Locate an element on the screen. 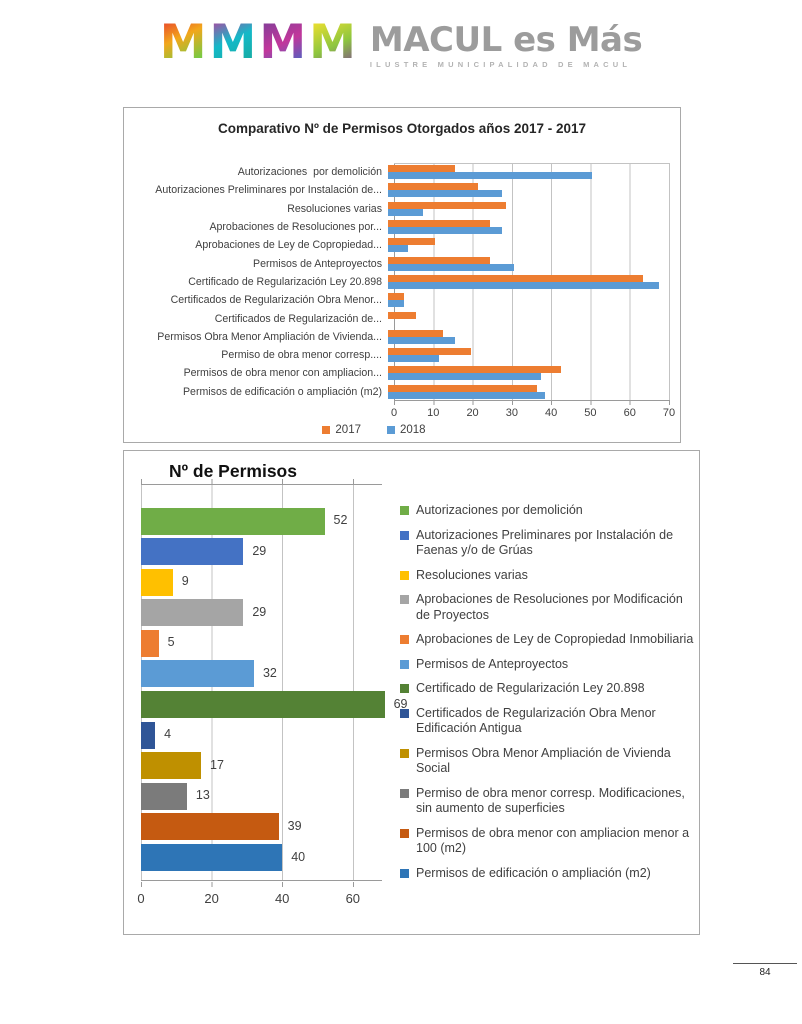 This screenshot has height=1024, width=802. chart2-legend-item: Certificado de Regularización Ley 20.898 is located at coordinates (548, 689).